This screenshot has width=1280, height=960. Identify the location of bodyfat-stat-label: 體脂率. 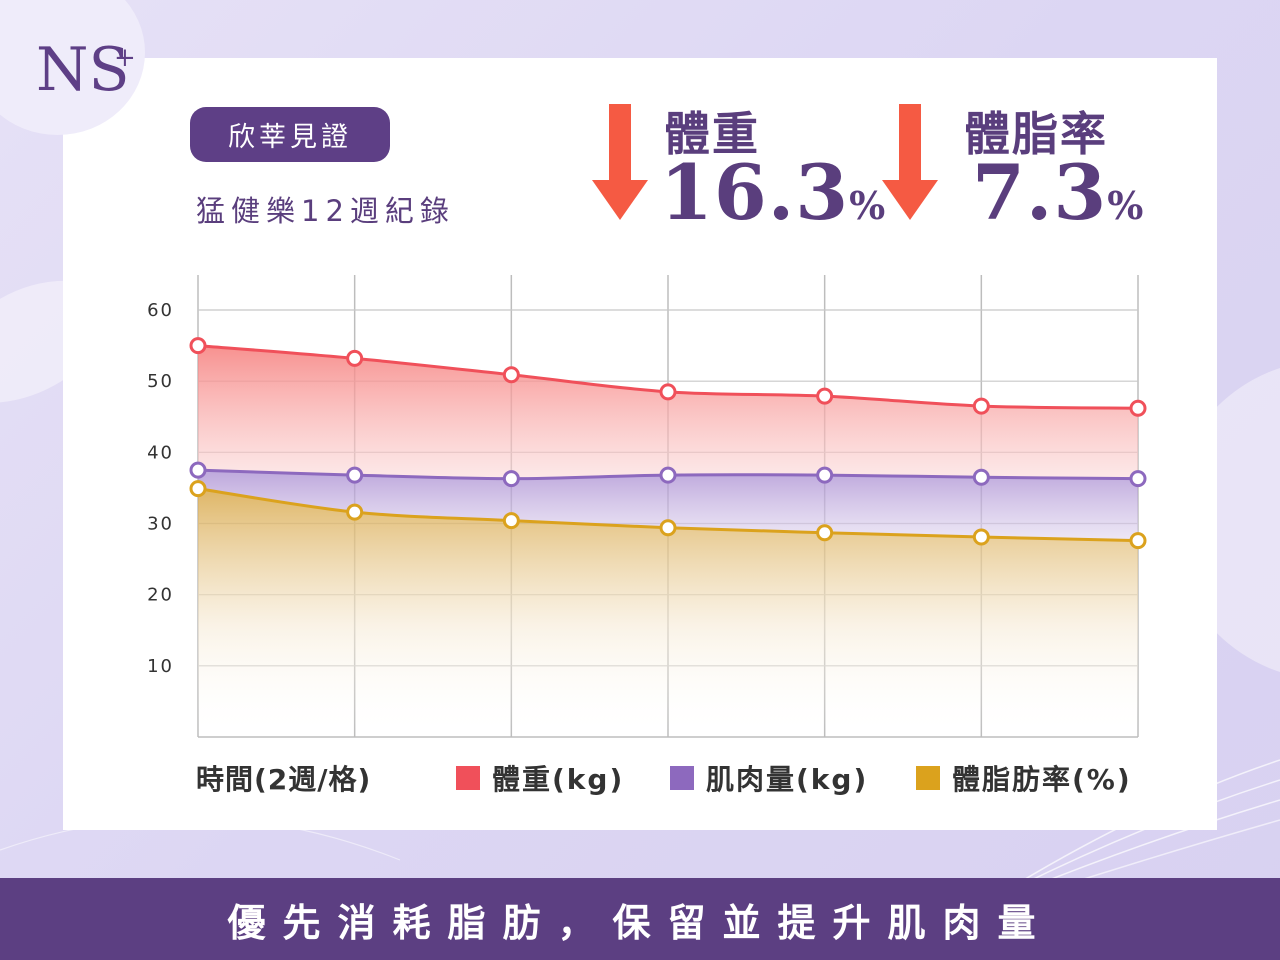
(1036, 134).